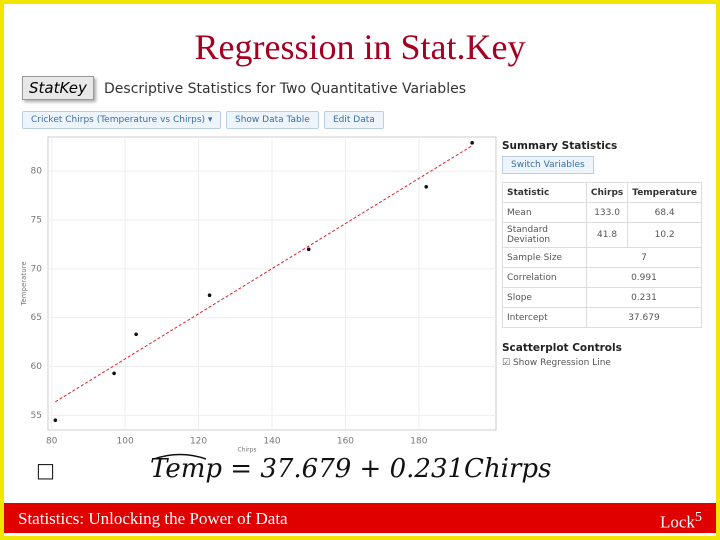 Image resolution: width=720 pixels, height=540 pixels. I want to click on table-cell: 10.2, so click(664, 235).